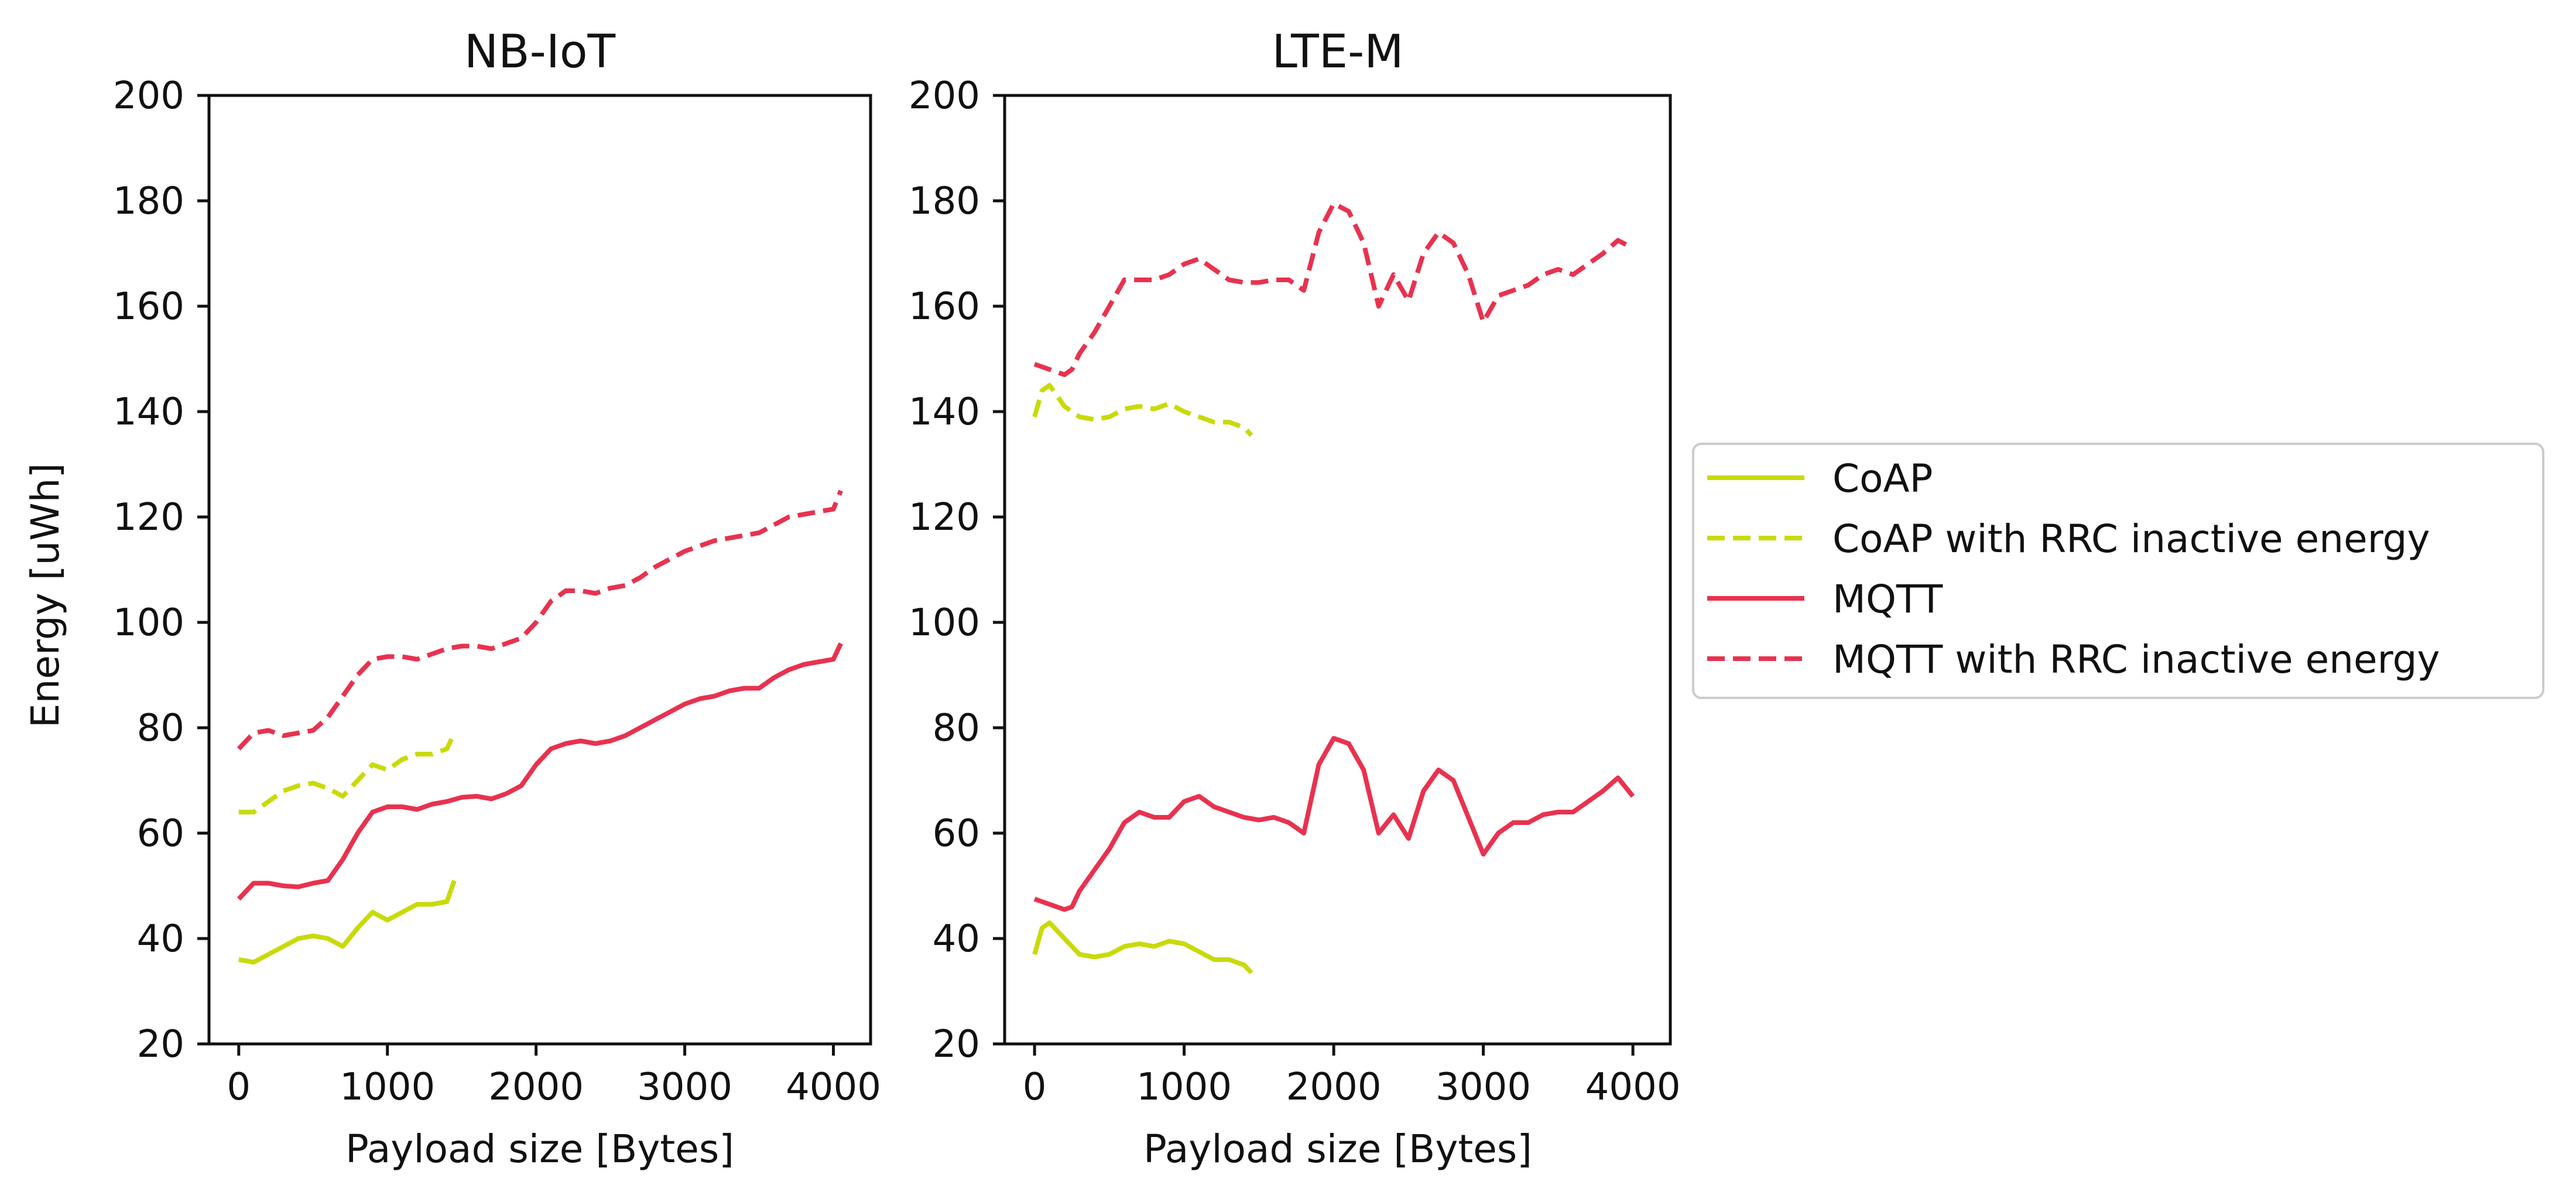 This screenshot has width=2576, height=1202. Describe the element at coordinates (2136, 659) in the screenshot. I see `legend-label: MQTT with RRC inactive energy` at that location.